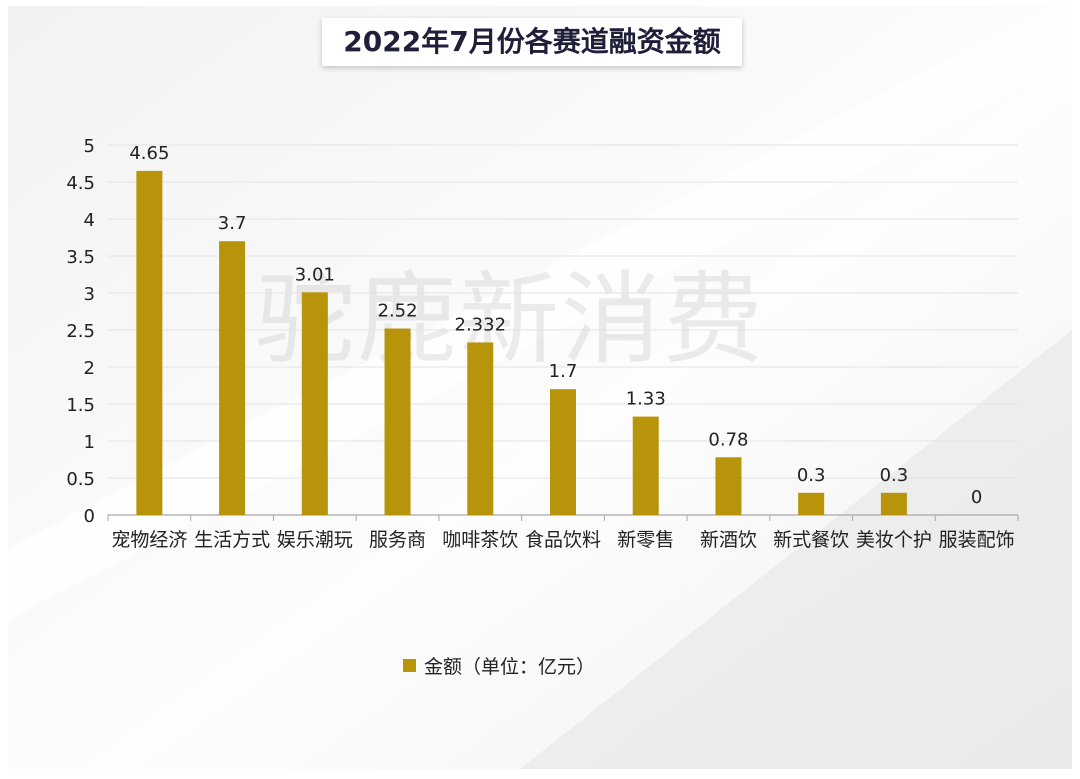 This screenshot has width=1080, height=779. What do you see at coordinates (149, 153) in the screenshot?
I see `data-label: 4.65` at bounding box center [149, 153].